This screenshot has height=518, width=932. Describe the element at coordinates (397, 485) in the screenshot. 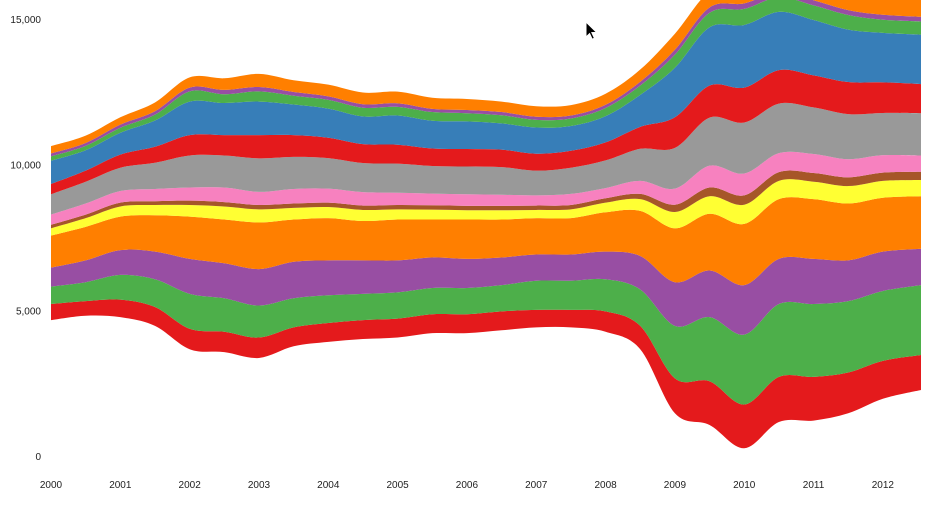

I see `x-tick-label: 2005` at that location.